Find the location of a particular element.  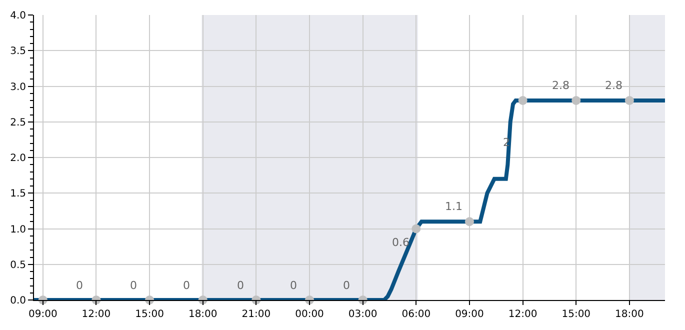

y-tick-label: 0.5 is located at coordinates (18, 265).